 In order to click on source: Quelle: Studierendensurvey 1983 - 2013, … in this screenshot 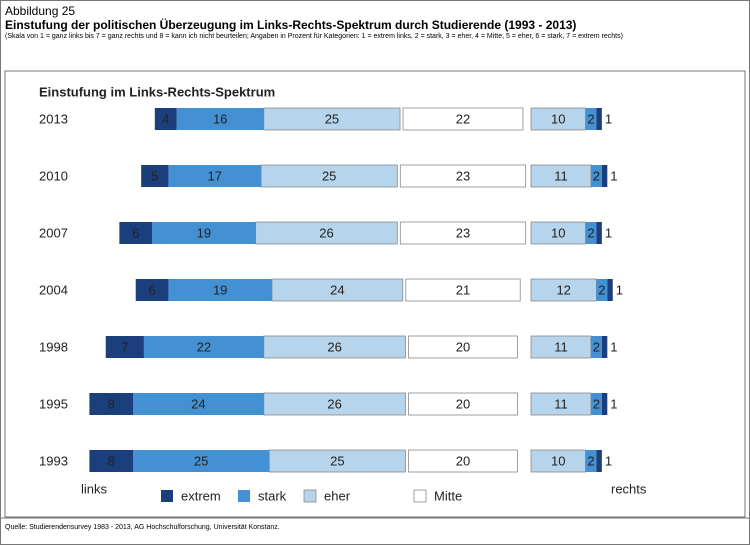, I will do `click(142, 527)`.